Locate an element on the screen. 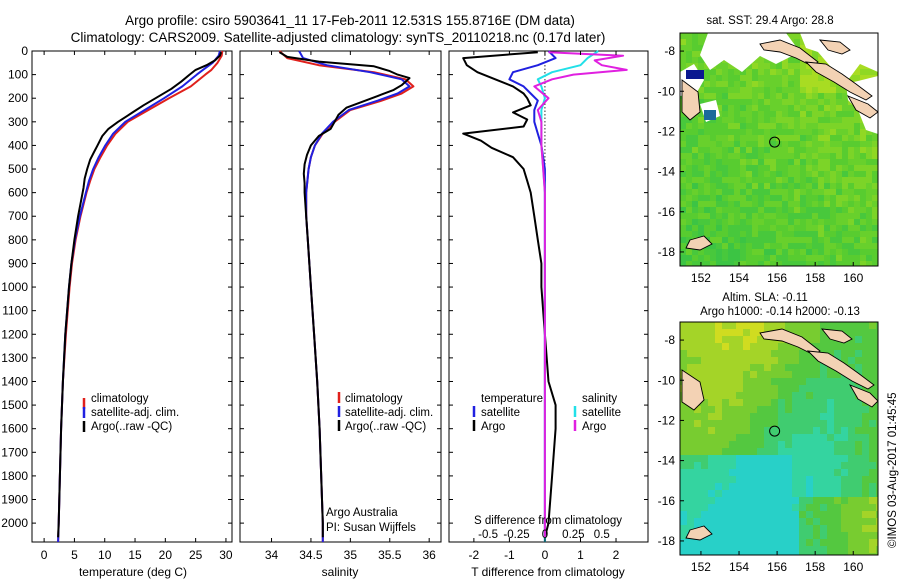  difference-series-salinity-argo is located at coordinates (580, 294).